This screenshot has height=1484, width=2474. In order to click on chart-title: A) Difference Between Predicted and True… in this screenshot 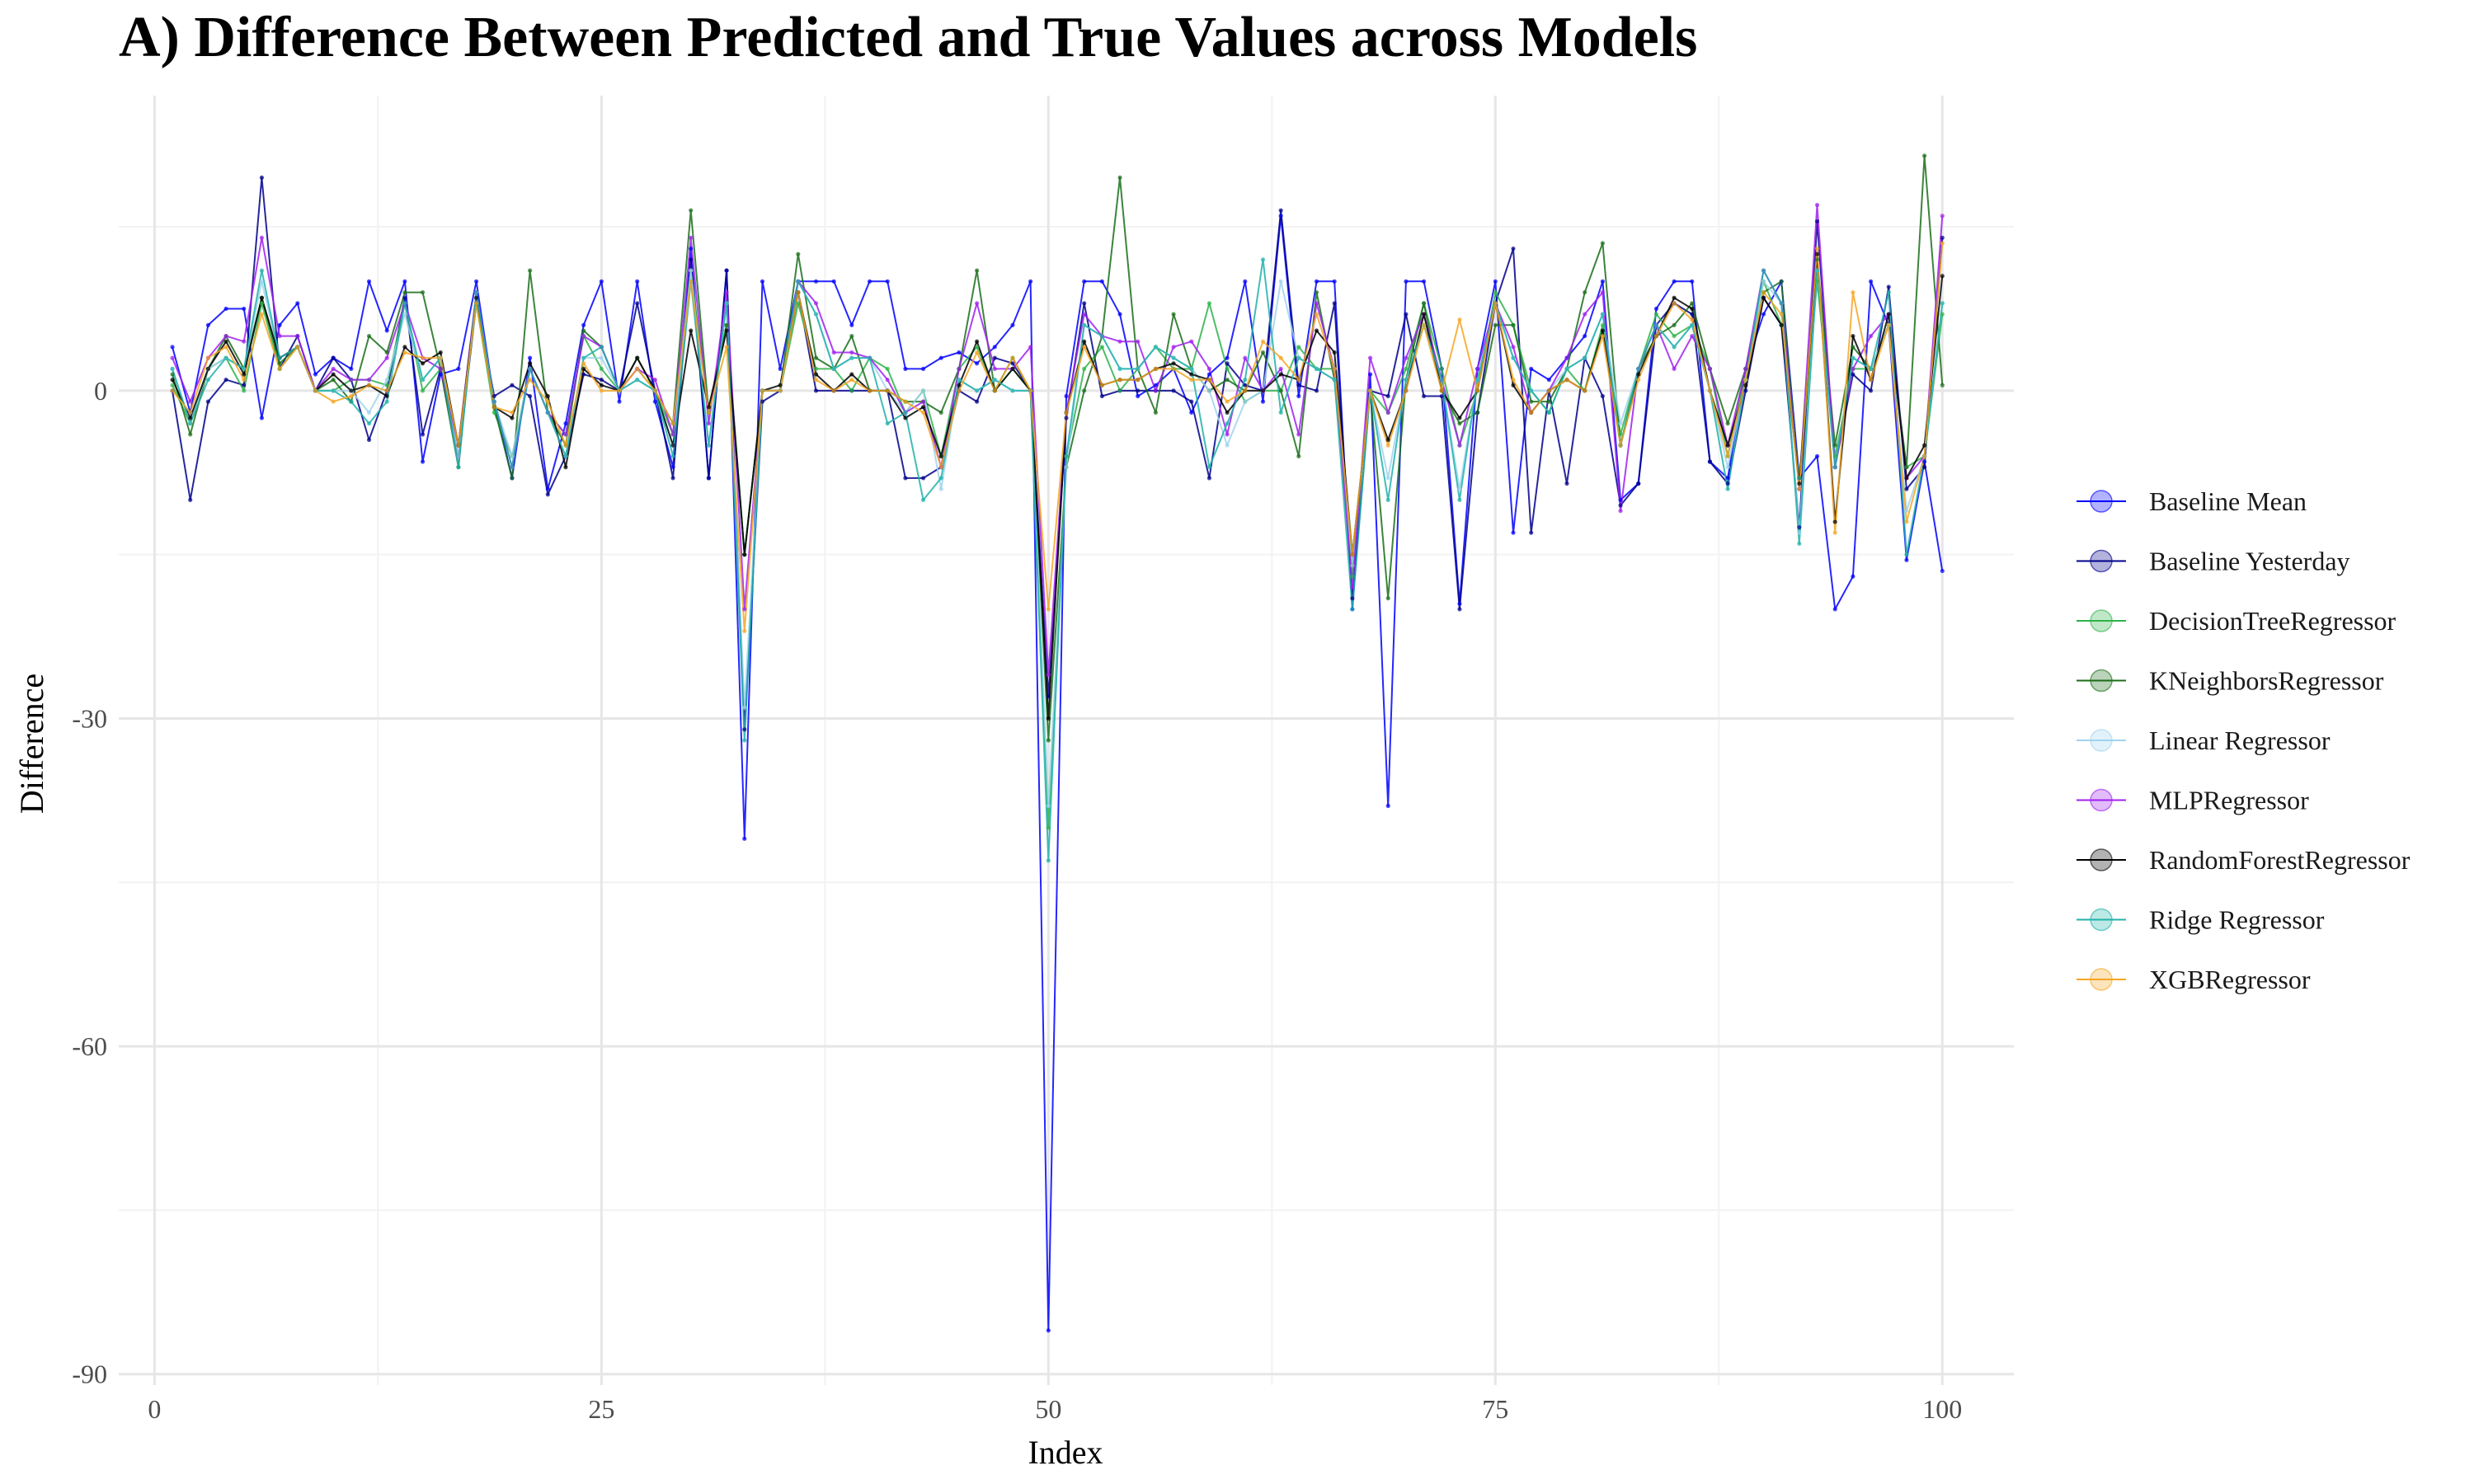, I will do `click(908, 37)`.